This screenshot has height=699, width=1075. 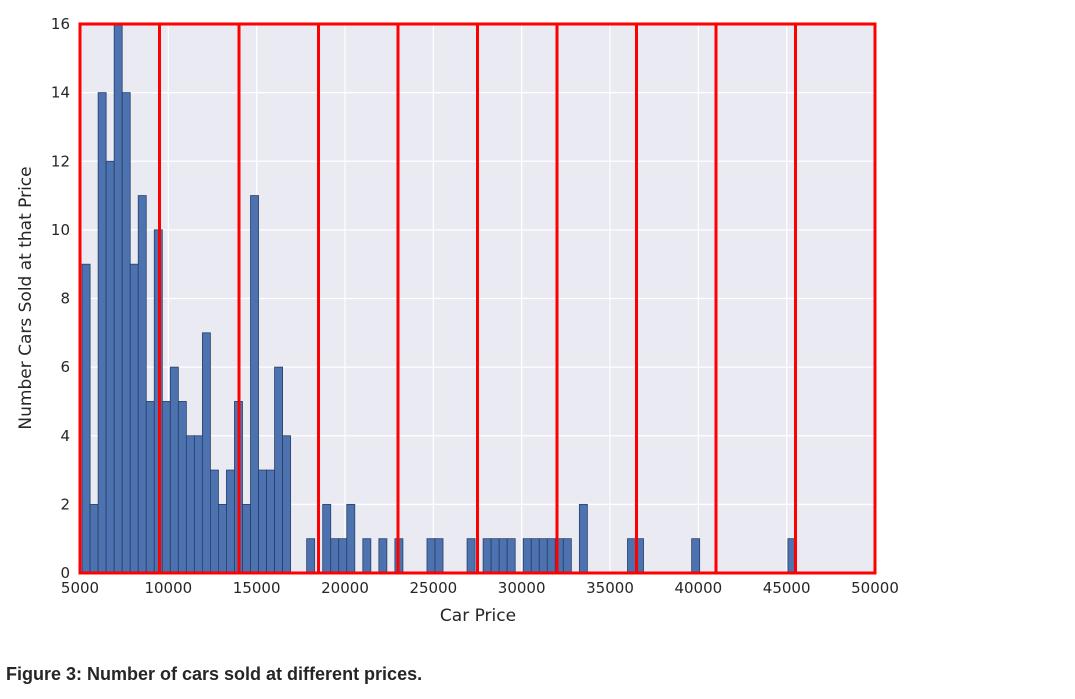 I want to click on x-axis-label: Car Price, so click(x=478, y=616).